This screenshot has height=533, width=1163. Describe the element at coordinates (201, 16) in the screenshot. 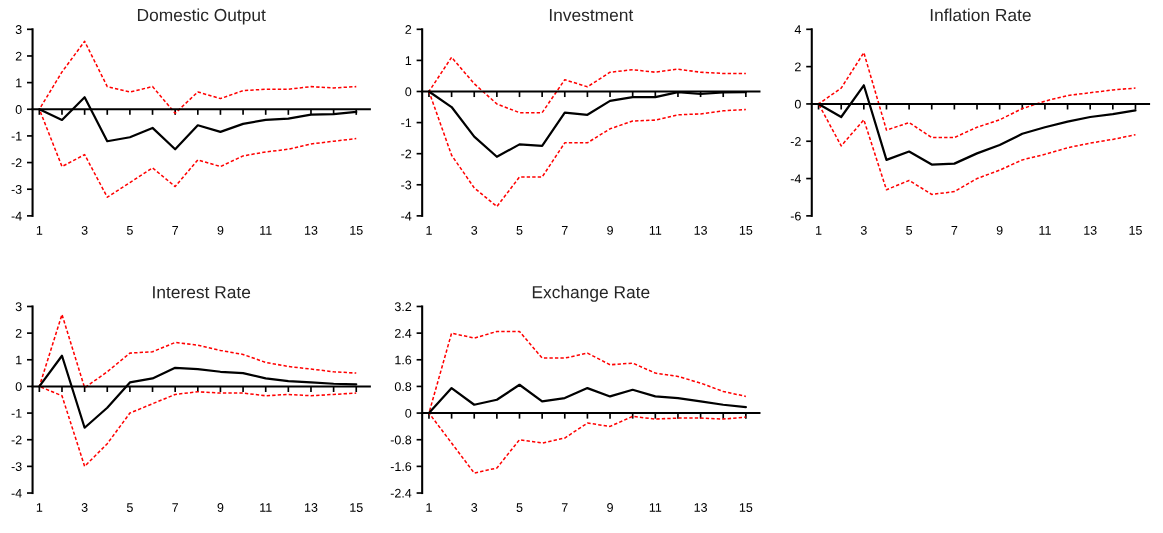

I see `chart-title: Domestic Output` at that location.